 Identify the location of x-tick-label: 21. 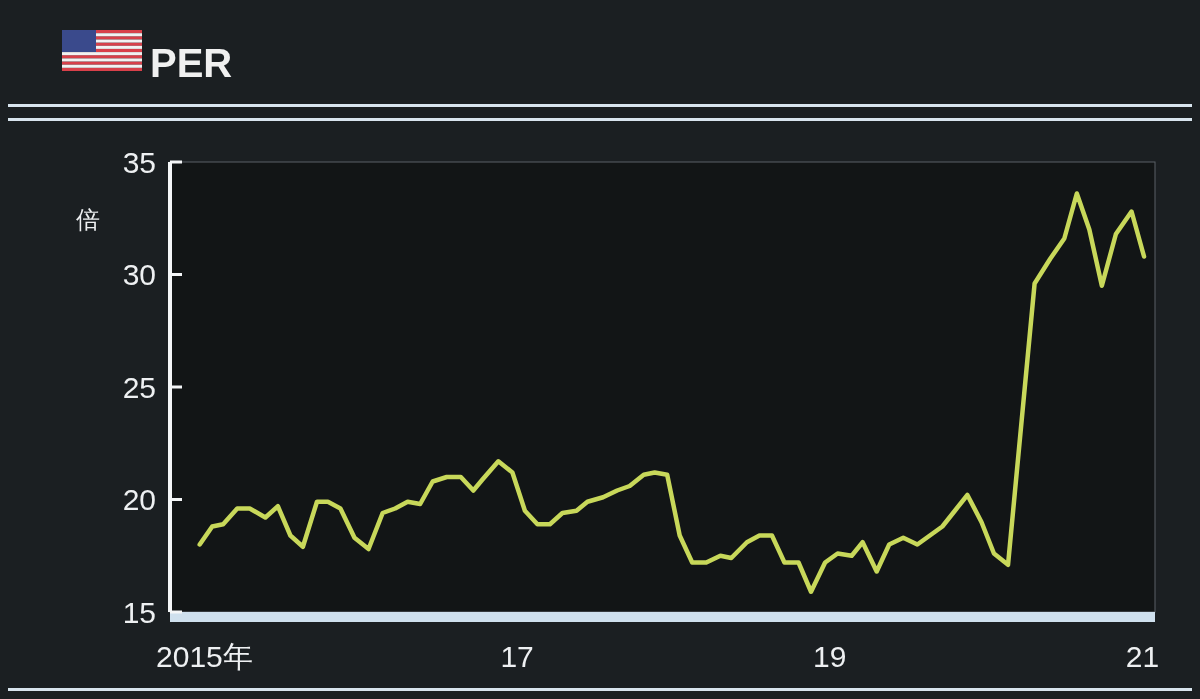
(1142, 656).